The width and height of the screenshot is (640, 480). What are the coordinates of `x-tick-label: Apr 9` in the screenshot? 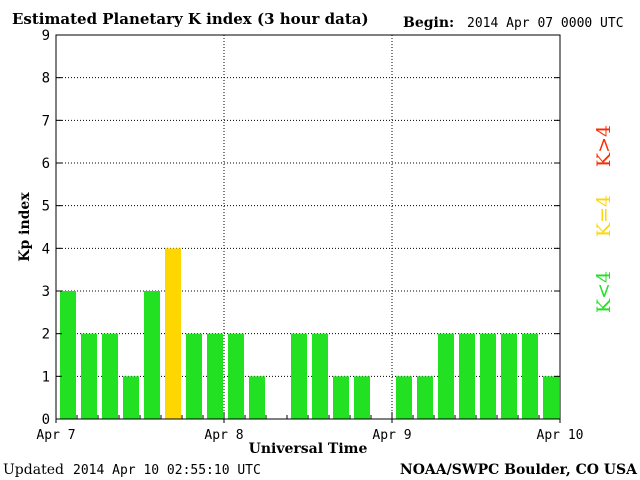 It's located at (391, 435).